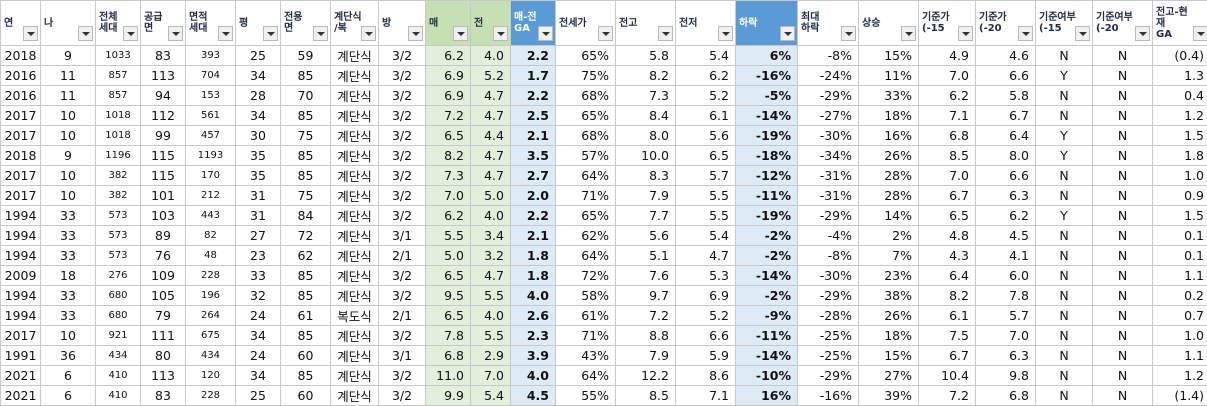 This screenshot has width=1207, height=406. What do you see at coordinates (586, 256) in the screenshot?
I see `cell: 64%` at bounding box center [586, 256].